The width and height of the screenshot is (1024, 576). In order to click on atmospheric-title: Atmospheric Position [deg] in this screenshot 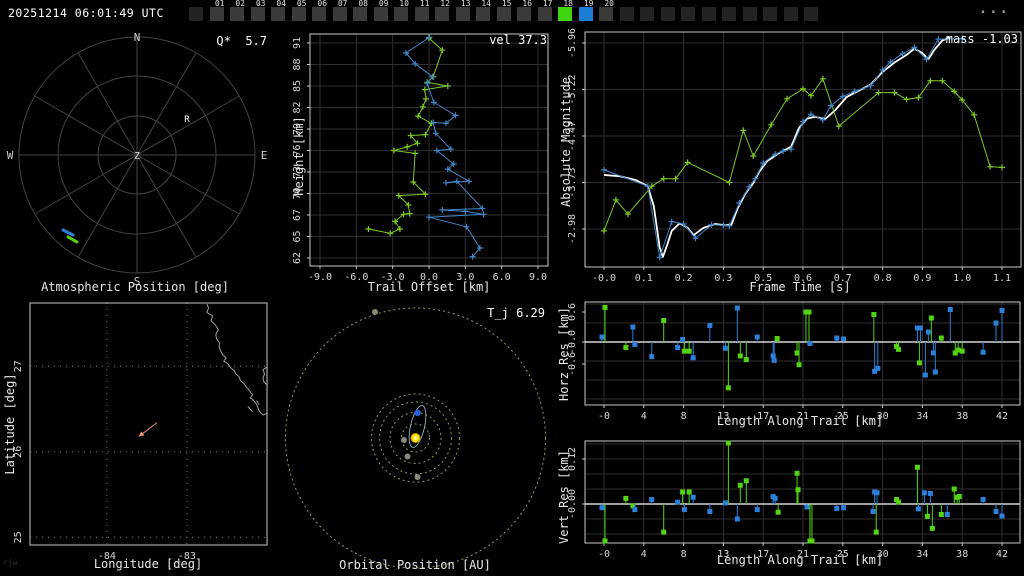, I will do `click(135, 287)`.